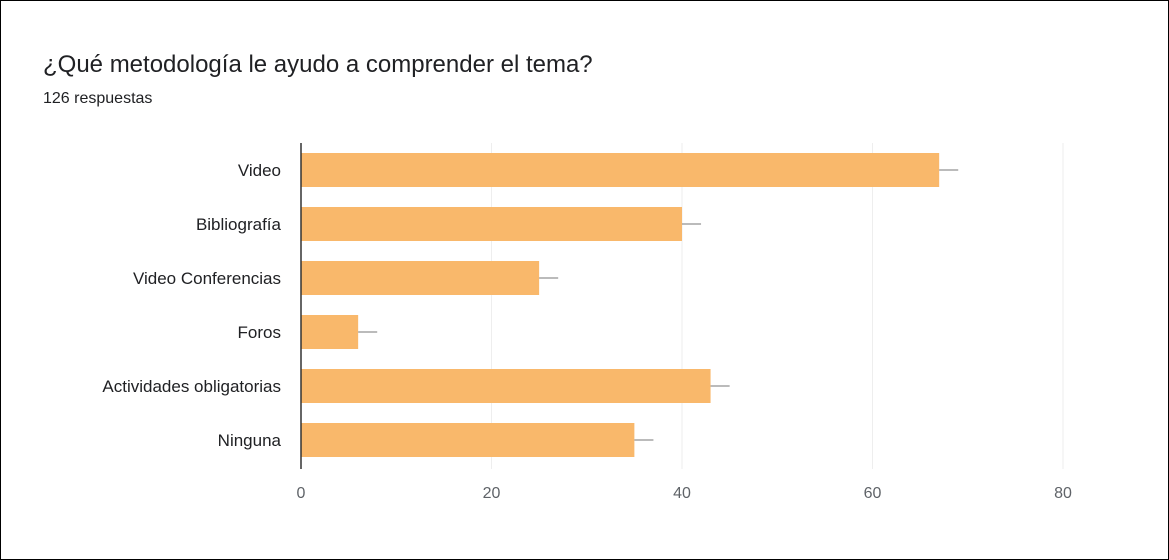  I want to click on category-label: Ninguna, so click(250, 440).